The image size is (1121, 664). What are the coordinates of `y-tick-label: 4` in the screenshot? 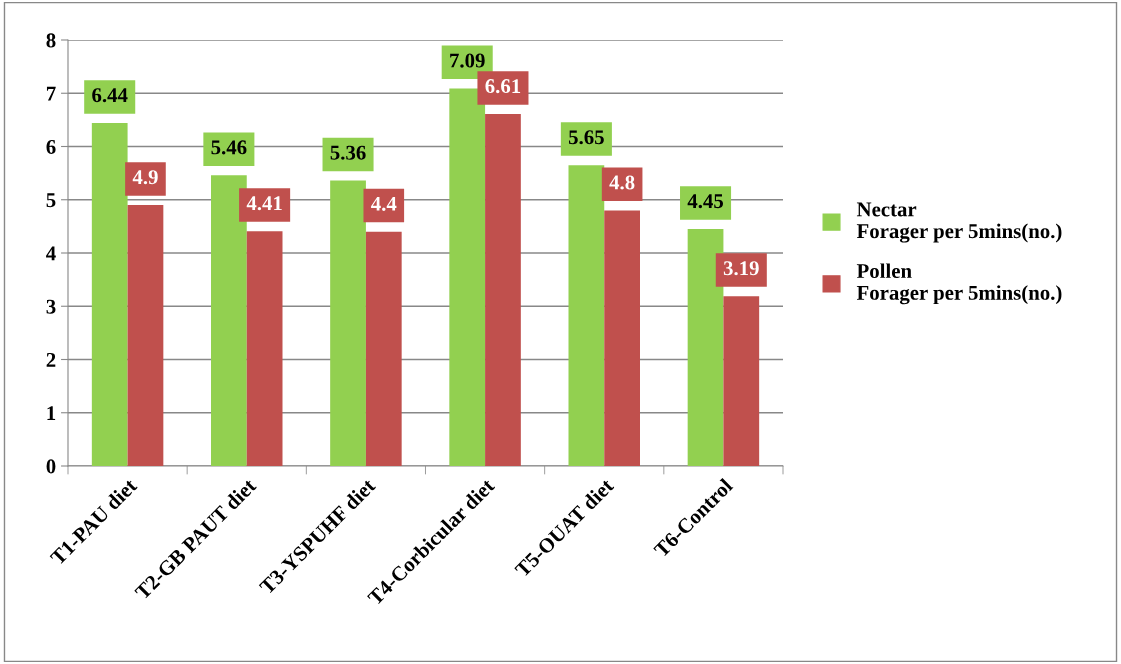 It's located at (51, 253).